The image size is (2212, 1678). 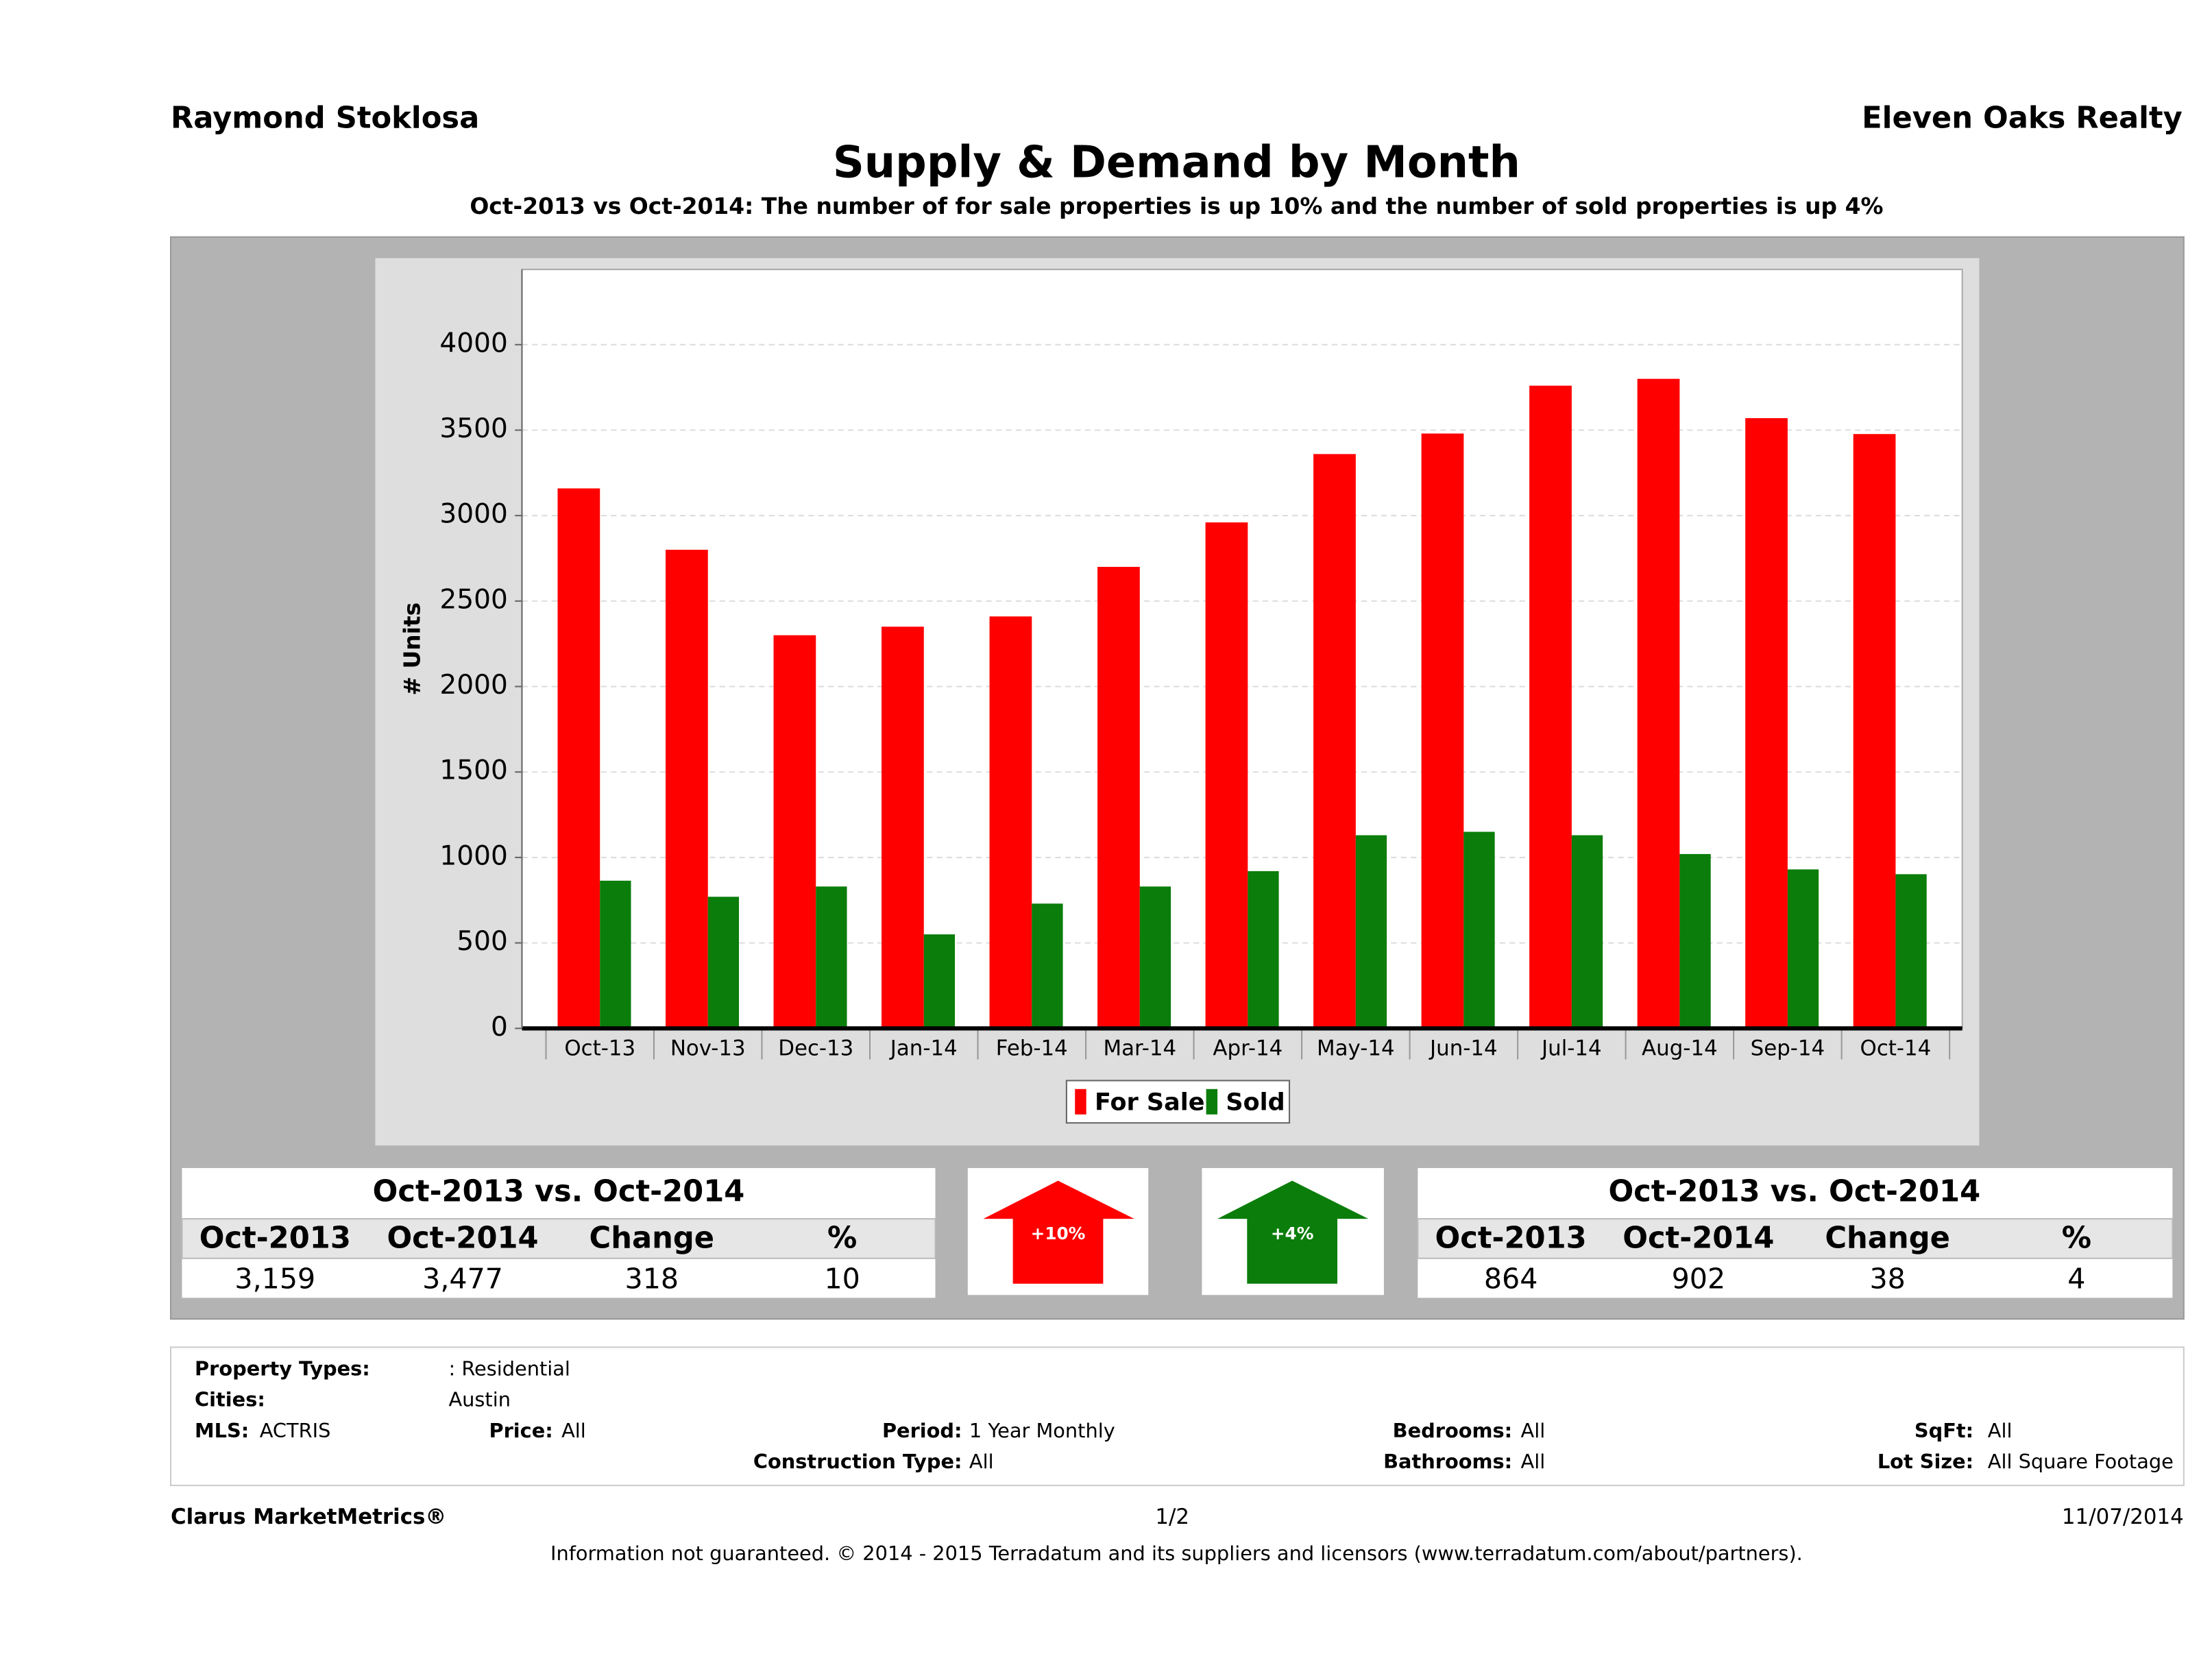 I want to click on y-tick-label: 2000, so click(x=473, y=685).